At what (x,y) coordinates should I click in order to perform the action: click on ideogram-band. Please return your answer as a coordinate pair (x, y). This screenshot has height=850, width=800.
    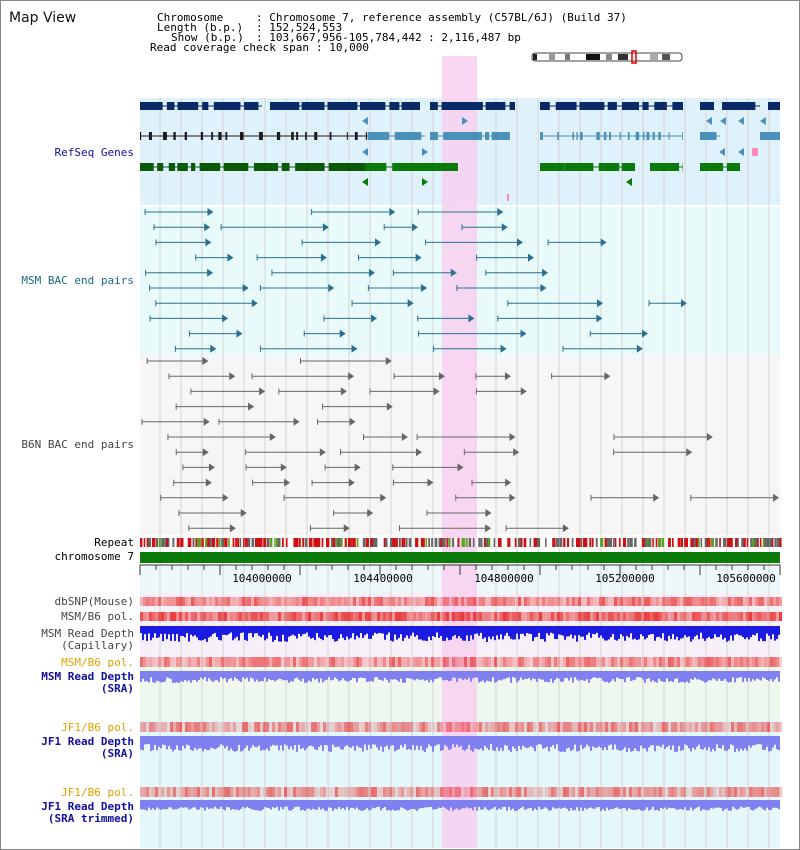
    Looking at the image, I should click on (609, 57).